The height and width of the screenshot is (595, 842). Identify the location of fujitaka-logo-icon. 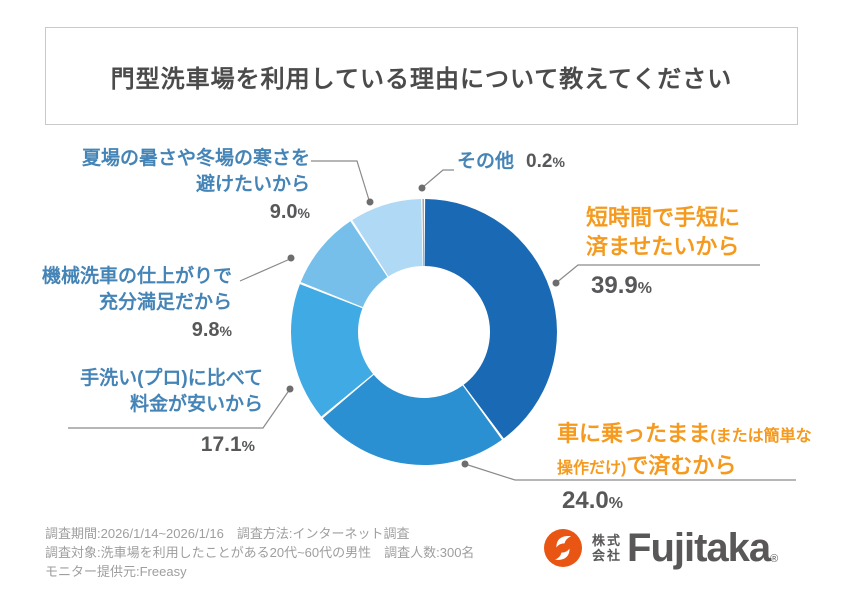
(563, 548).